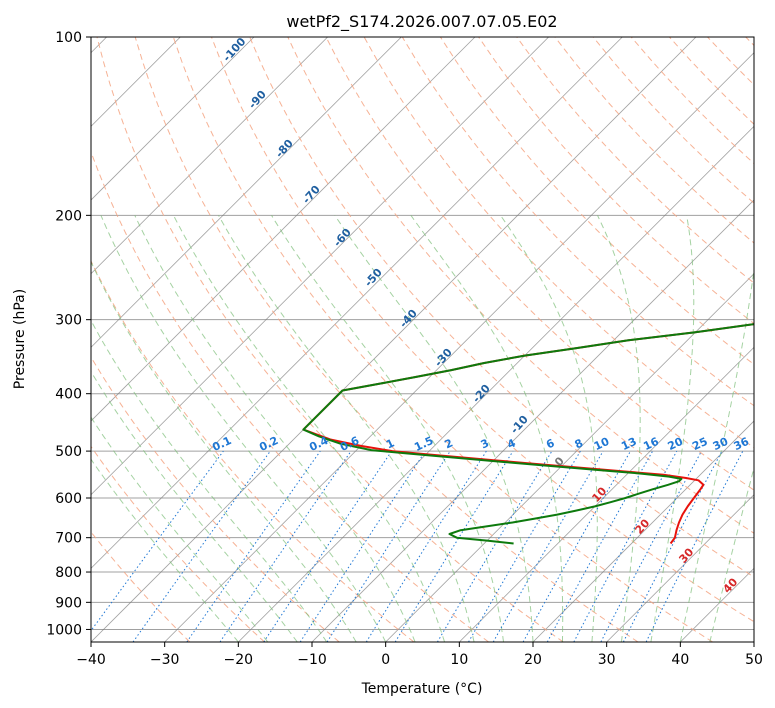 The height and width of the screenshot is (708, 775). What do you see at coordinates (64, 630) in the screenshot?
I see `y-tick-label: 1000` at bounding box center [64, 630].